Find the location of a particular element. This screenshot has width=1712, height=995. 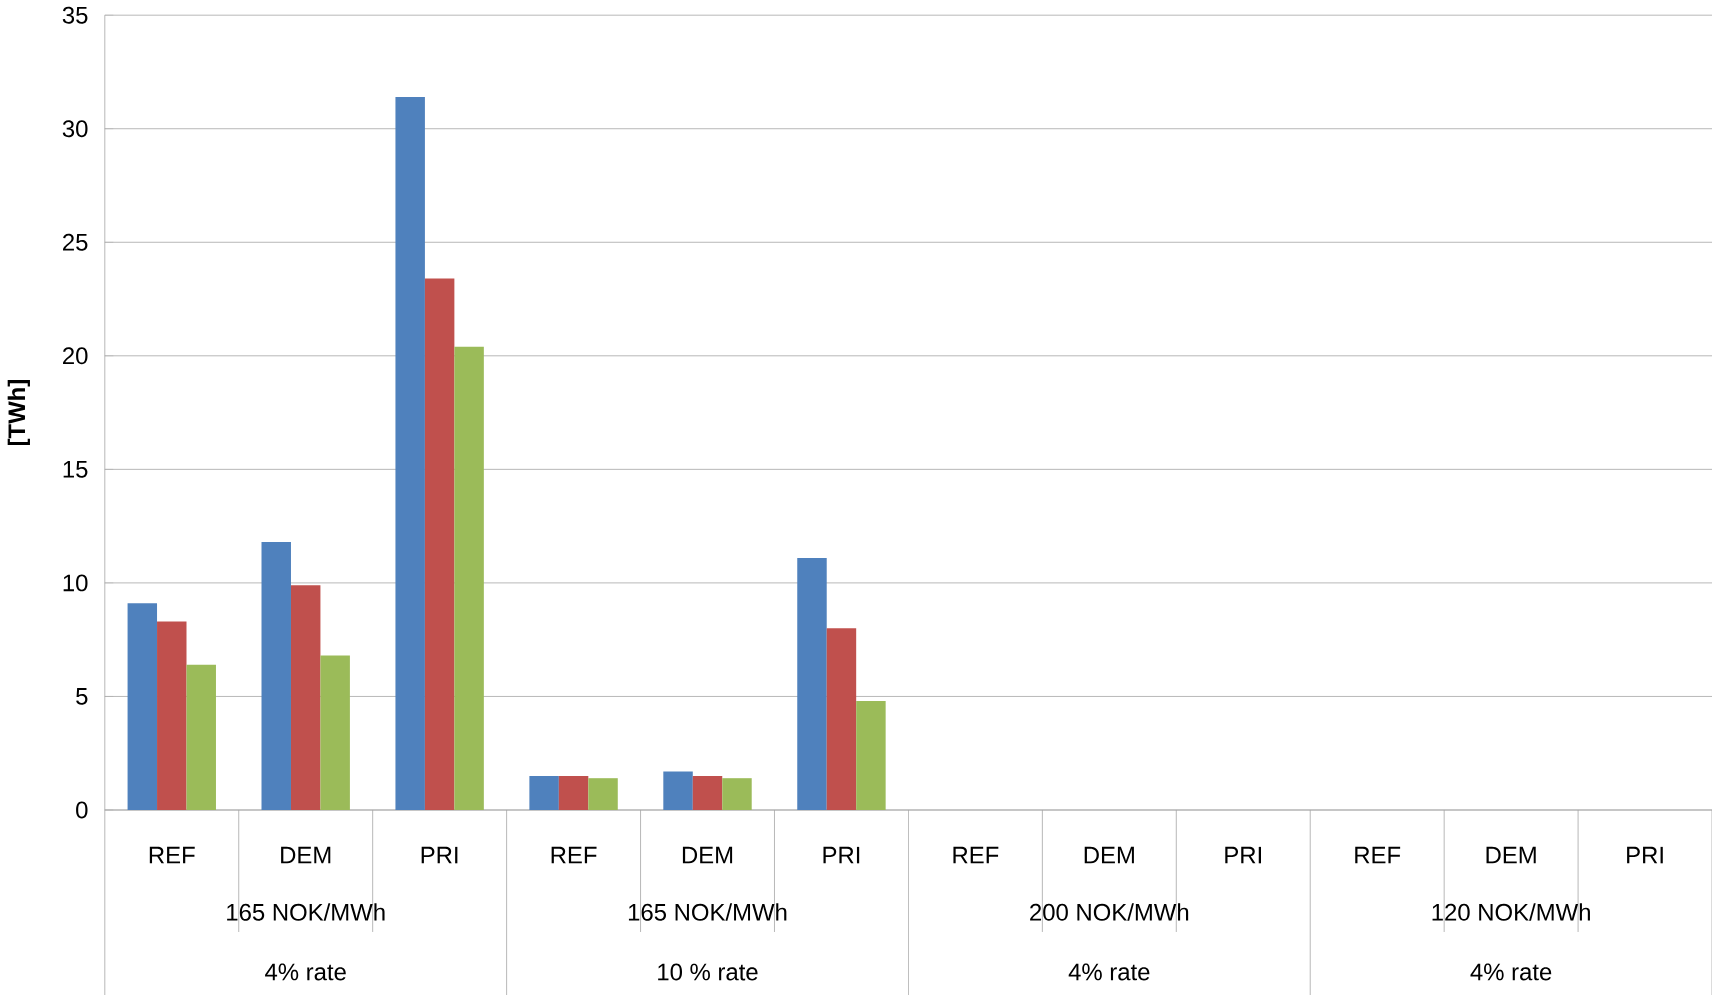

y-tick-label: 5 is located at coordinates (82, 696).